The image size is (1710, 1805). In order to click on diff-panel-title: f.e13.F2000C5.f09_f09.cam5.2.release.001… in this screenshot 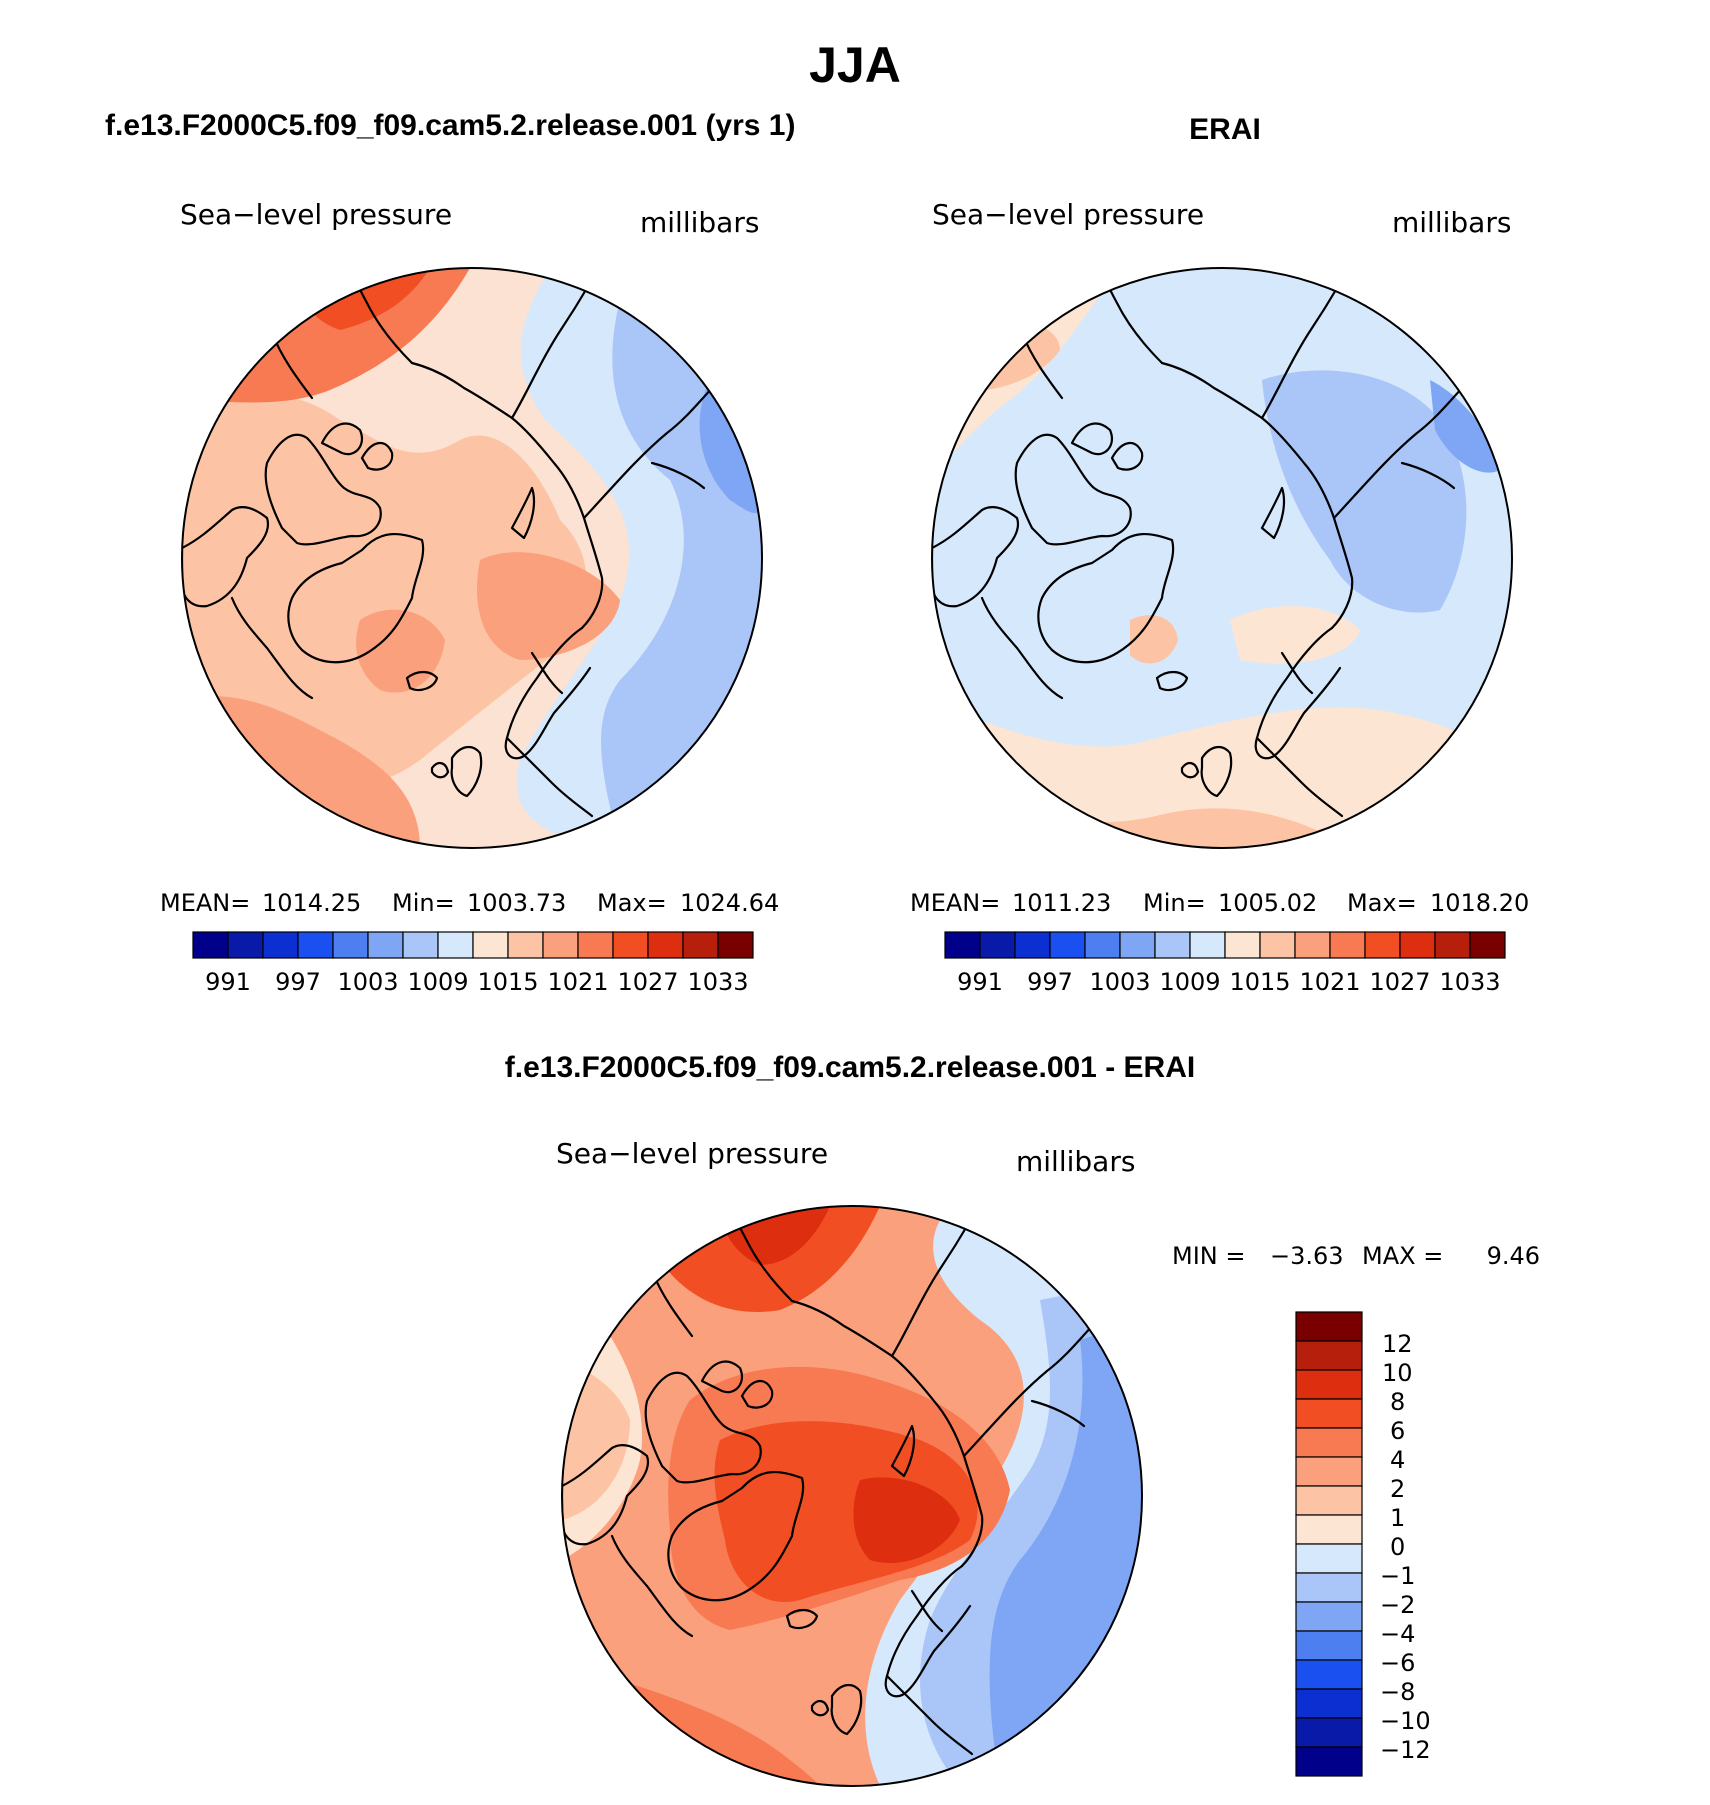, I will do `click(850, 1067)`.